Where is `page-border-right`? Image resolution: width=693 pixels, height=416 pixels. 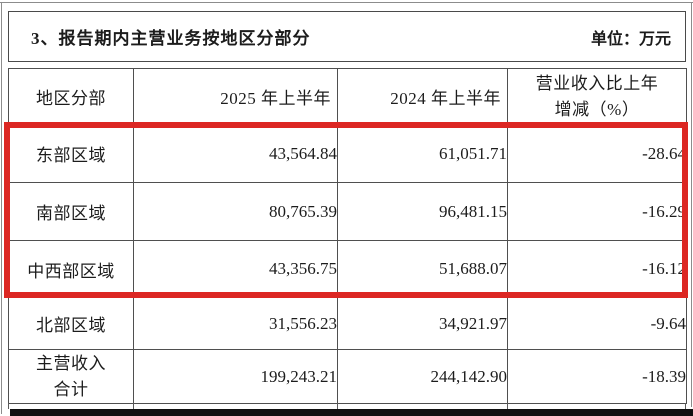
page-border-right is located at coordinates (691, 204).